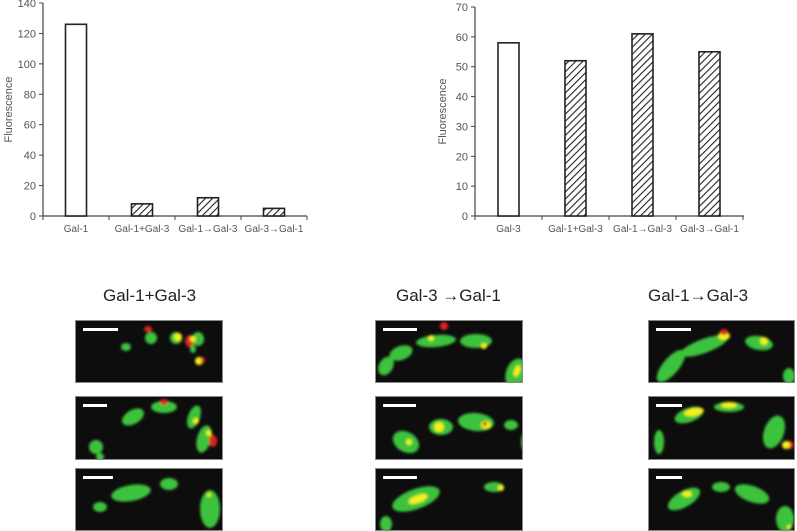 Image resolution: width=797 pixels, height=531 pixels. What do you see at coordinates (150, 295) in the screenshot?
I see `micrograph-column-title-1: Gal-1+Gal-3` at bounding box center [150, 295].